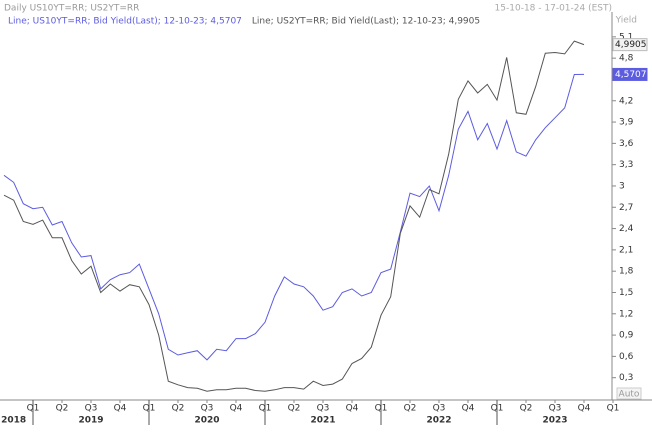 The height and width of the screenshot is (440, 652). I want to click on scale-mode-box, so click(629, 393).